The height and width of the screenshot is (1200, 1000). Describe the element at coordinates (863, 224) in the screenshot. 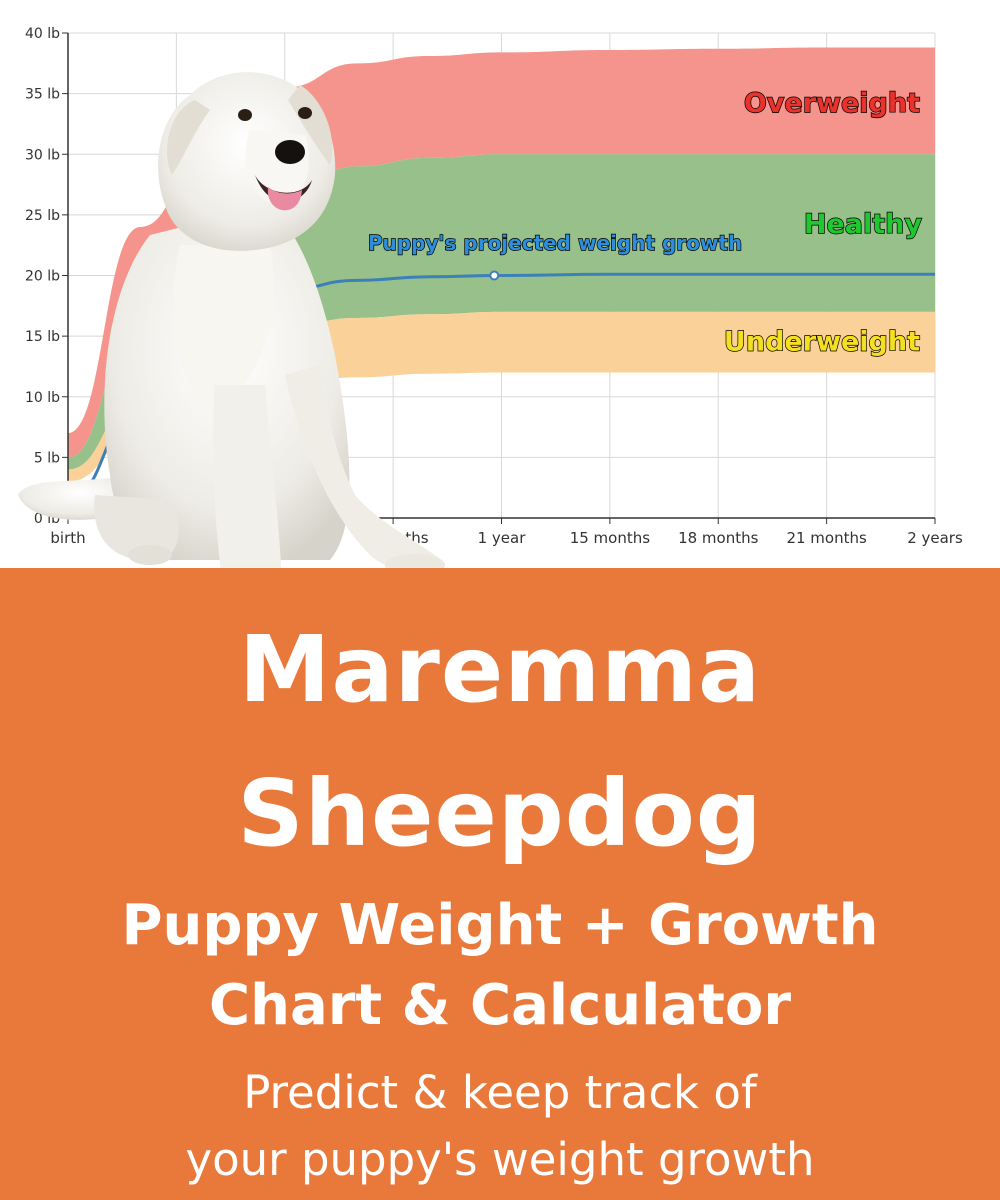

I see `band-label-healthy: Healthy` at that location.